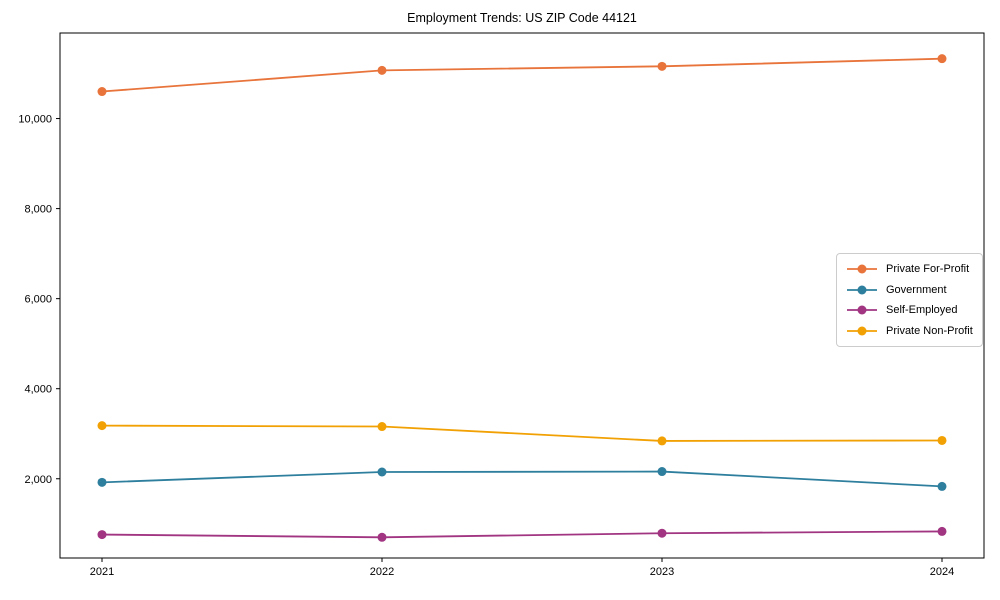 The height and width of the screenshot is (600, 1000). I want to click on chart-title: Employment Trends: US ZIP Code 44121, so click(522, 18).